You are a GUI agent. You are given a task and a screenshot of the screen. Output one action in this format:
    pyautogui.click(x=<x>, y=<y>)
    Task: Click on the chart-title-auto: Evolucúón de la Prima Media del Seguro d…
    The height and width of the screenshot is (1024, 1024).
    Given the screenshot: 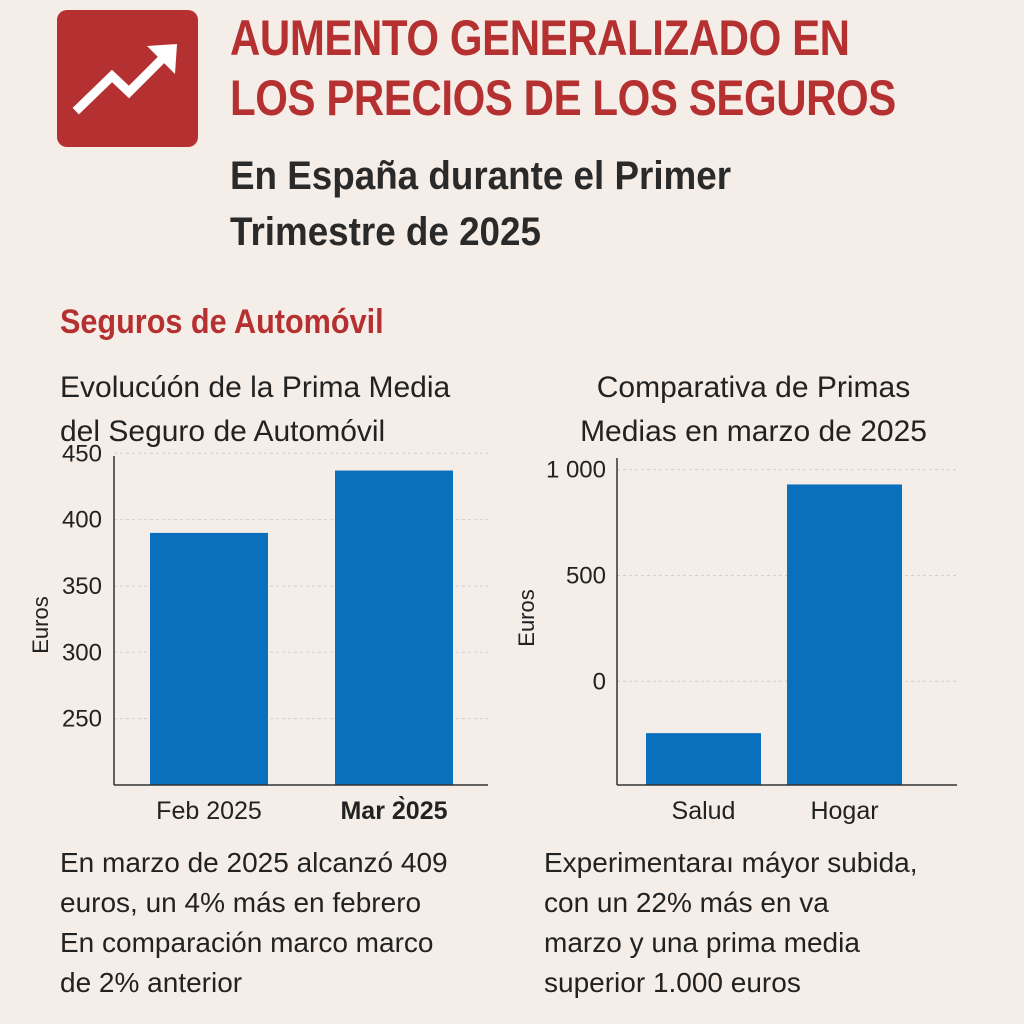 What is the action you would take?
    pyautogui.click(x=255, y=410)
    